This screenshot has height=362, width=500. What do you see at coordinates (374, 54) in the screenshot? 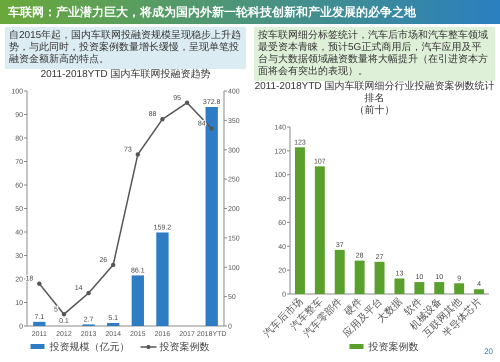
I see `chart-subtitle: 按车联网细分标签统计，汽车后市场和汽车整车领域最受资本青睐，预计5G正式商用后，汽车应用及平台与大数据领域融资数量将大幅提升（在引进资本方面将会有突出的表现）。` at bounding box center [374, 54].